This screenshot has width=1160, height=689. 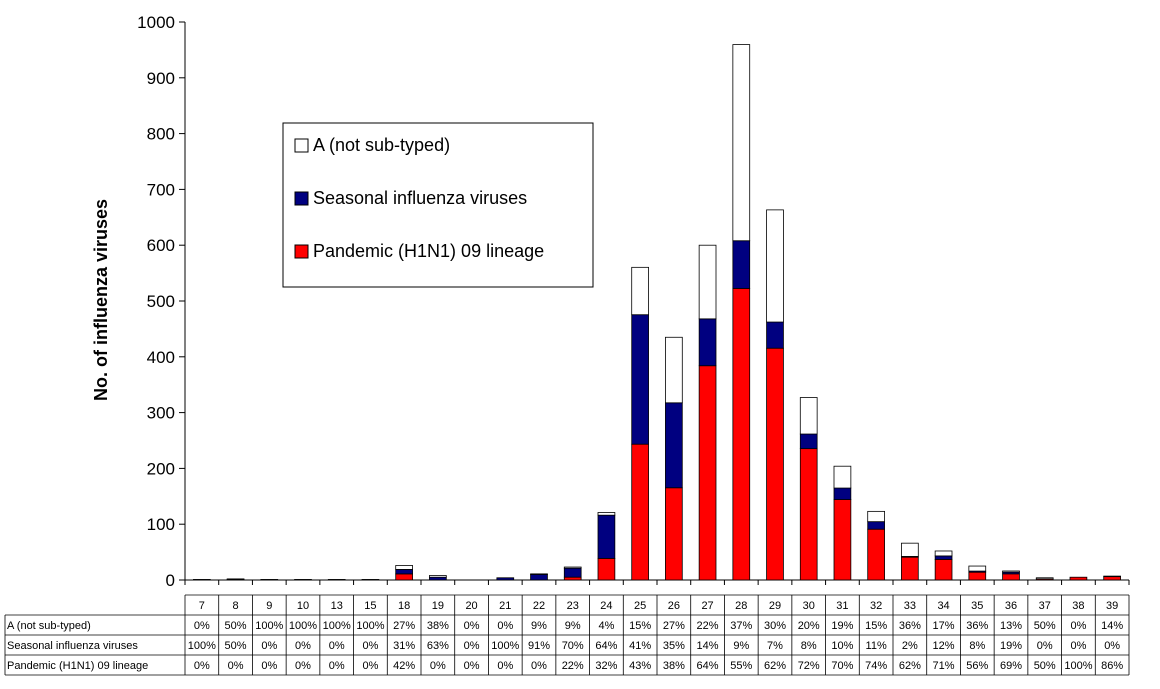 I want to click on table-header-cell: 20, so click(x=471, y=606).